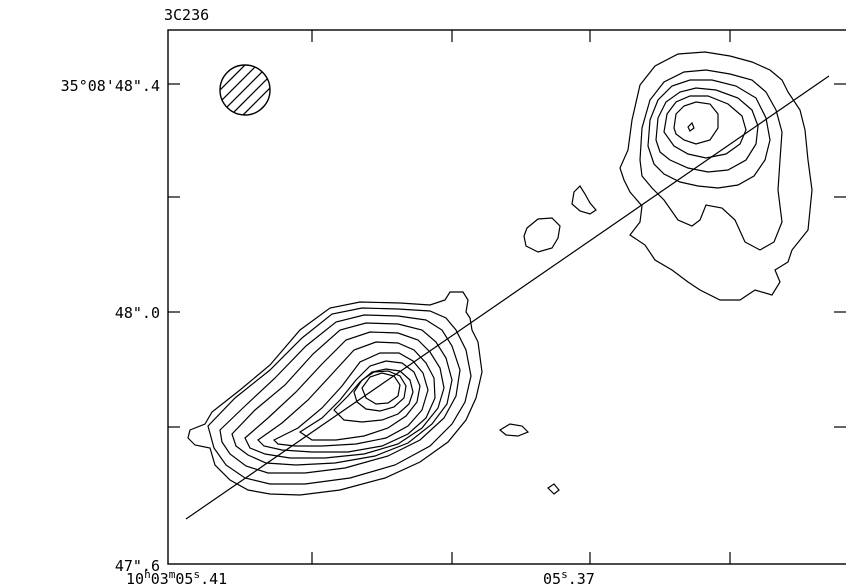 This screenshot has width=846, height=588. What do you see at coordinates (176, 578) in the screenshot?
I see `ra-label-left: 10h03m05s.41` at bounding box center [176, 578].